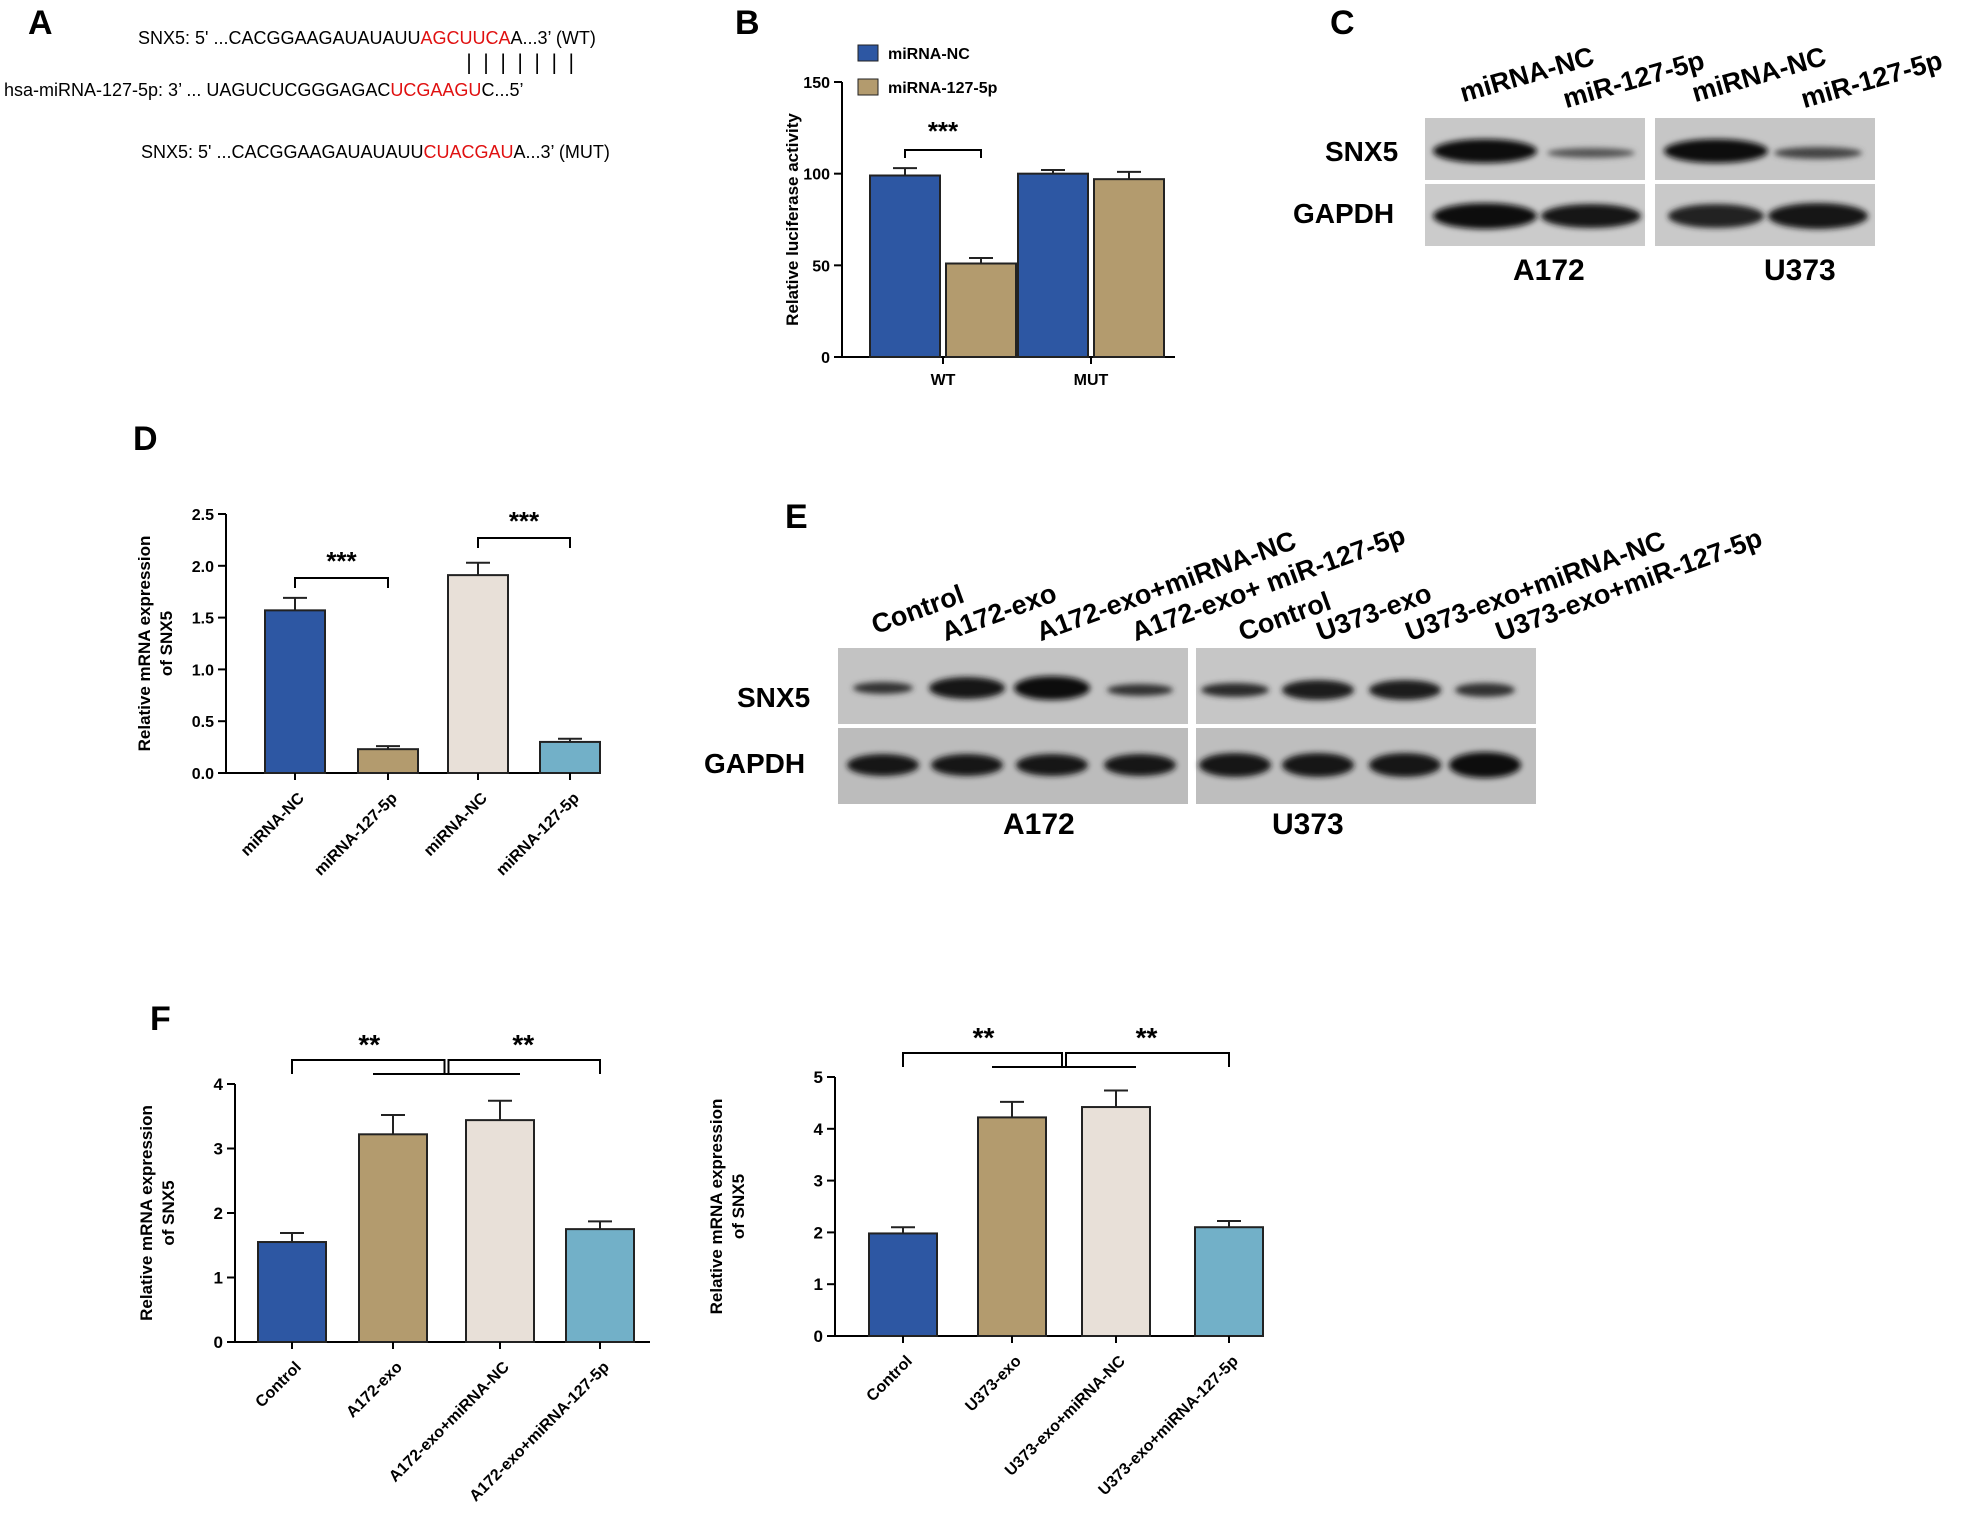 This screenshot has width=1965, height=1516. What do you see at coordinates (943, 380) in the screenshot?
I see `x-tick-label: WT` at bounding box center [943, 380].